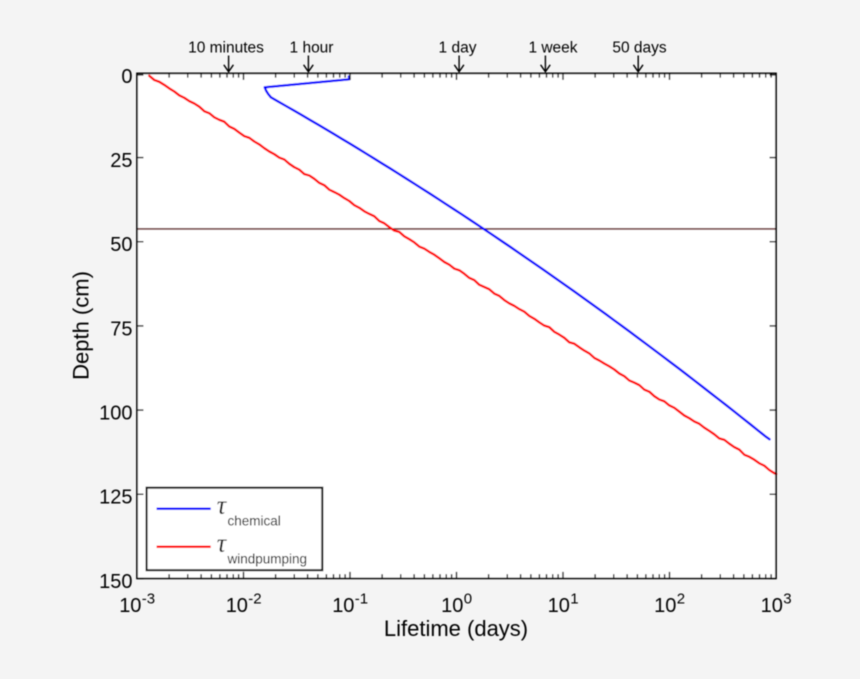  What do you see at coordinates (681, 599) in the screenshot?
I see `svg-text: 2` at bounding box center [681, 599].